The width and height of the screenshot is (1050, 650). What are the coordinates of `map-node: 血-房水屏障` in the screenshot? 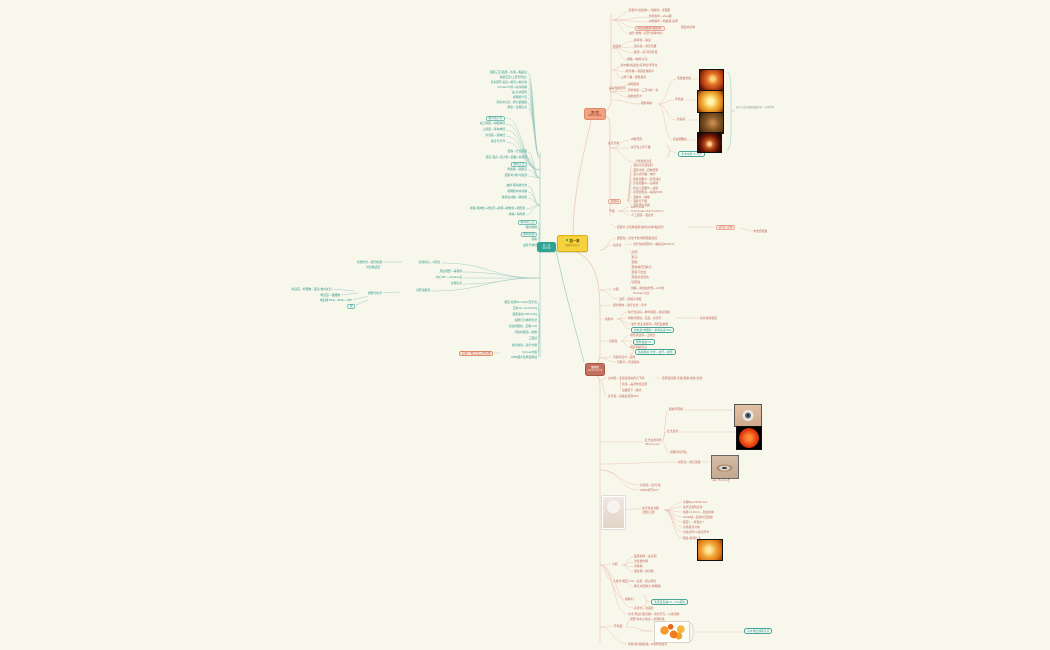 It's located at (519, 92).